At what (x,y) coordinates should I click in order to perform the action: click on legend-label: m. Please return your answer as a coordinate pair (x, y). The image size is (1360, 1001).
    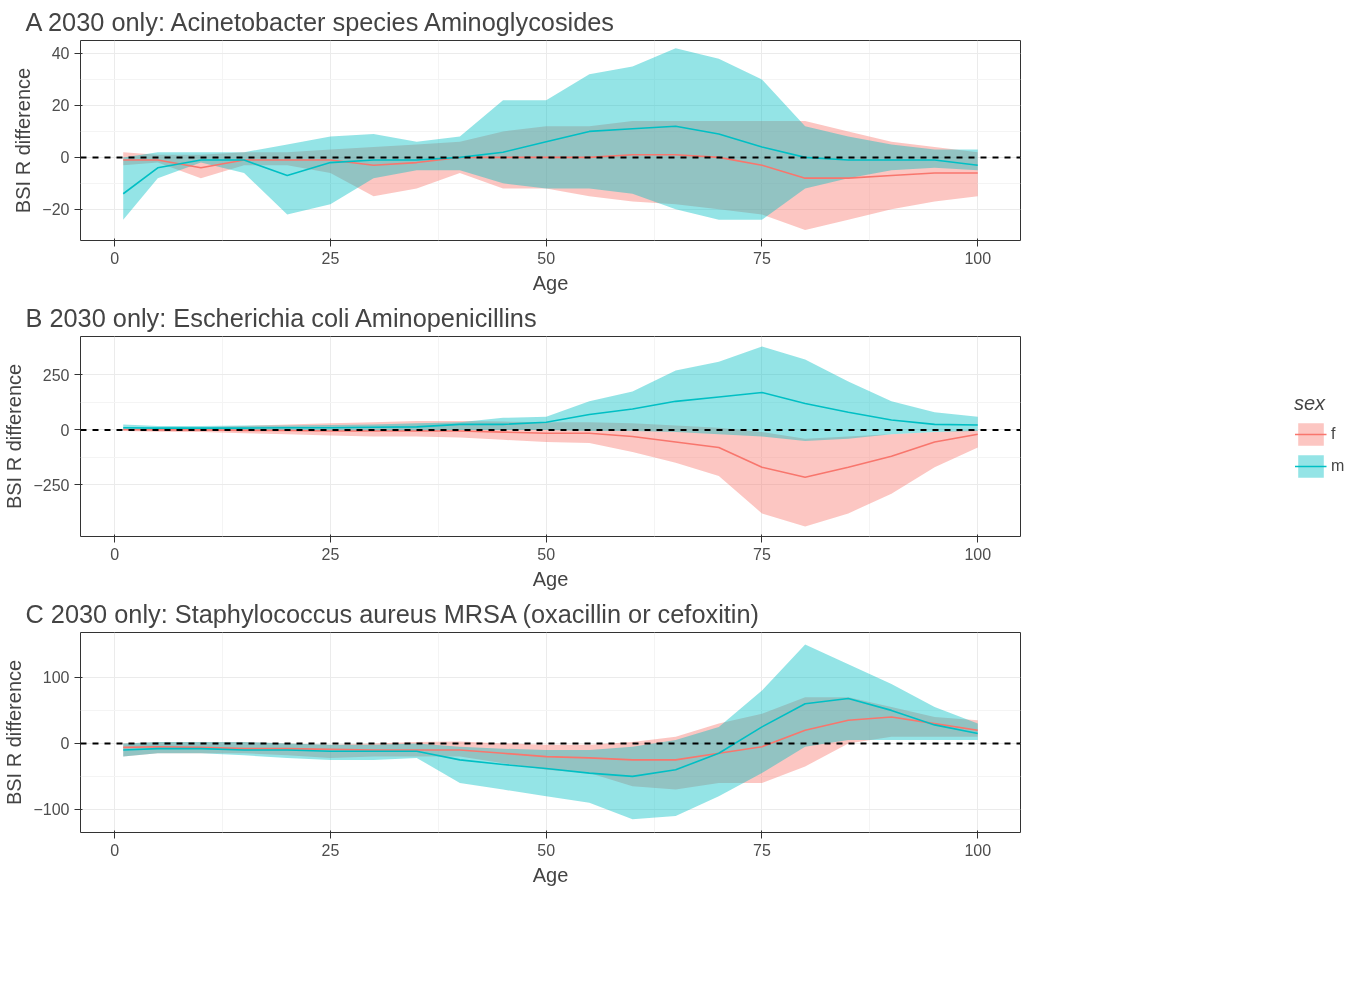
    Looking at the image, I should click on (1338, 466).